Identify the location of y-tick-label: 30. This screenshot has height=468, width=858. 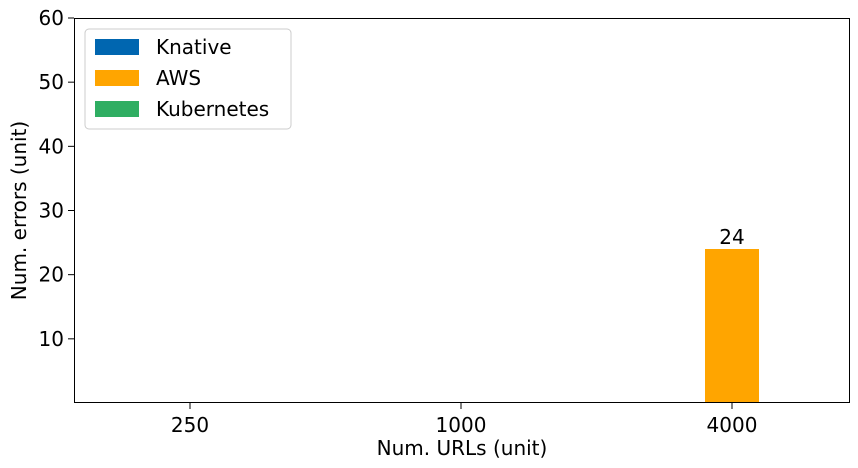
(51, 211).